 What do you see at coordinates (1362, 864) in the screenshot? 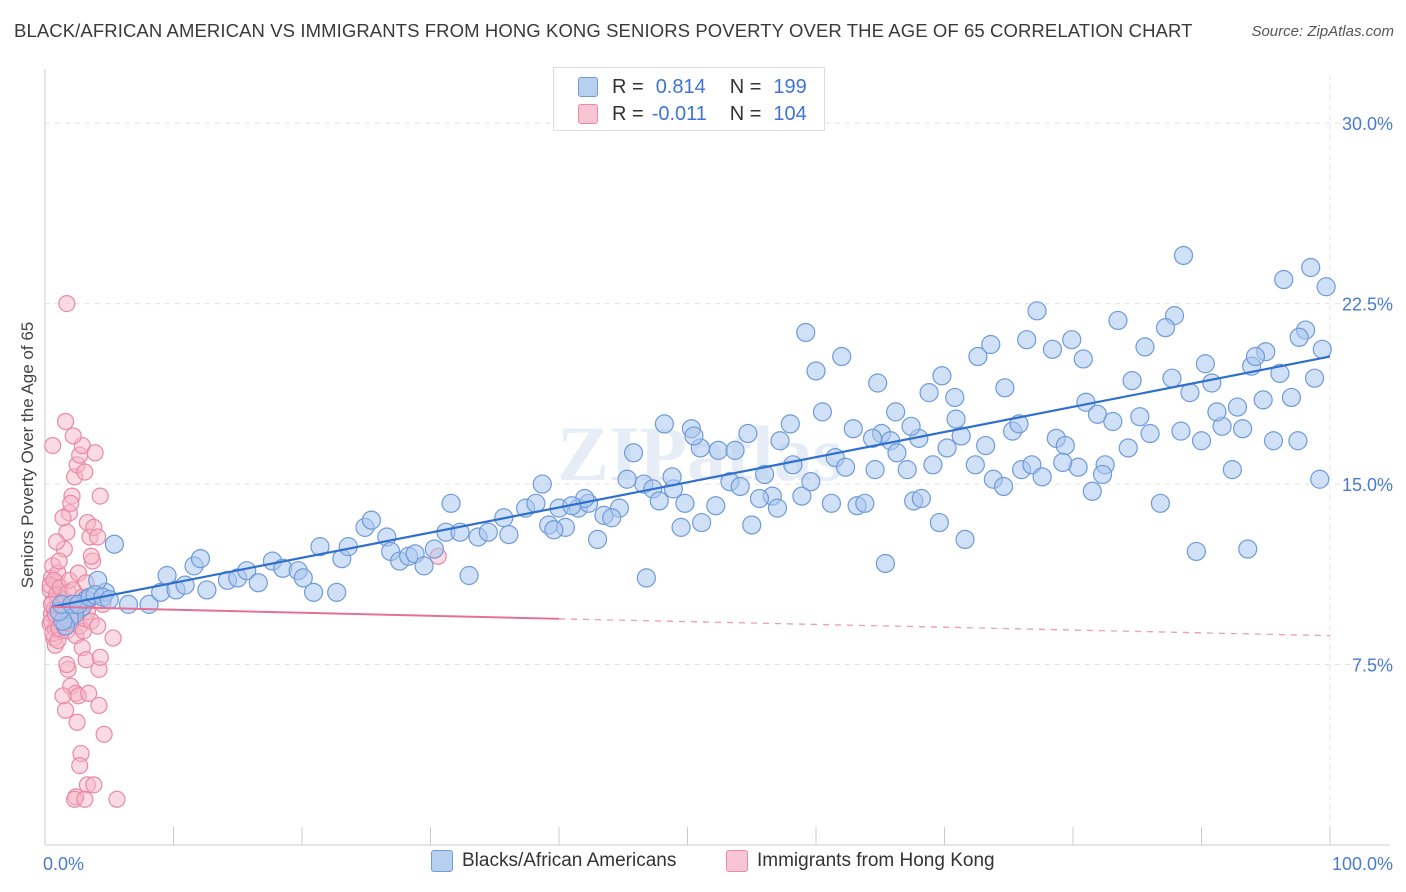
I see `x-tick-label: 100.0%` at bounding box center [1362, 864].